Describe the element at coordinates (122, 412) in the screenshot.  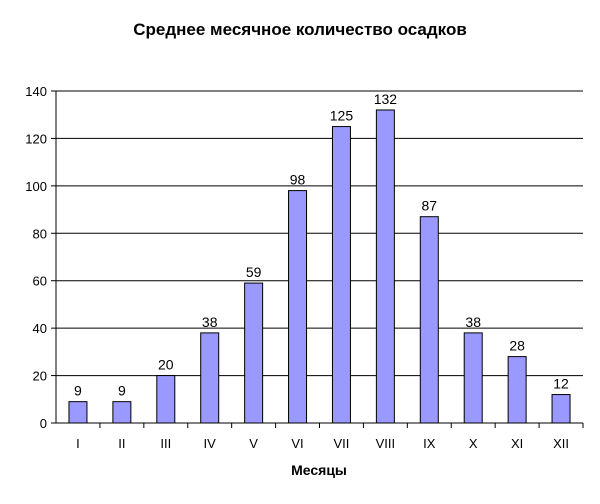
I see `bar-II` at that location.